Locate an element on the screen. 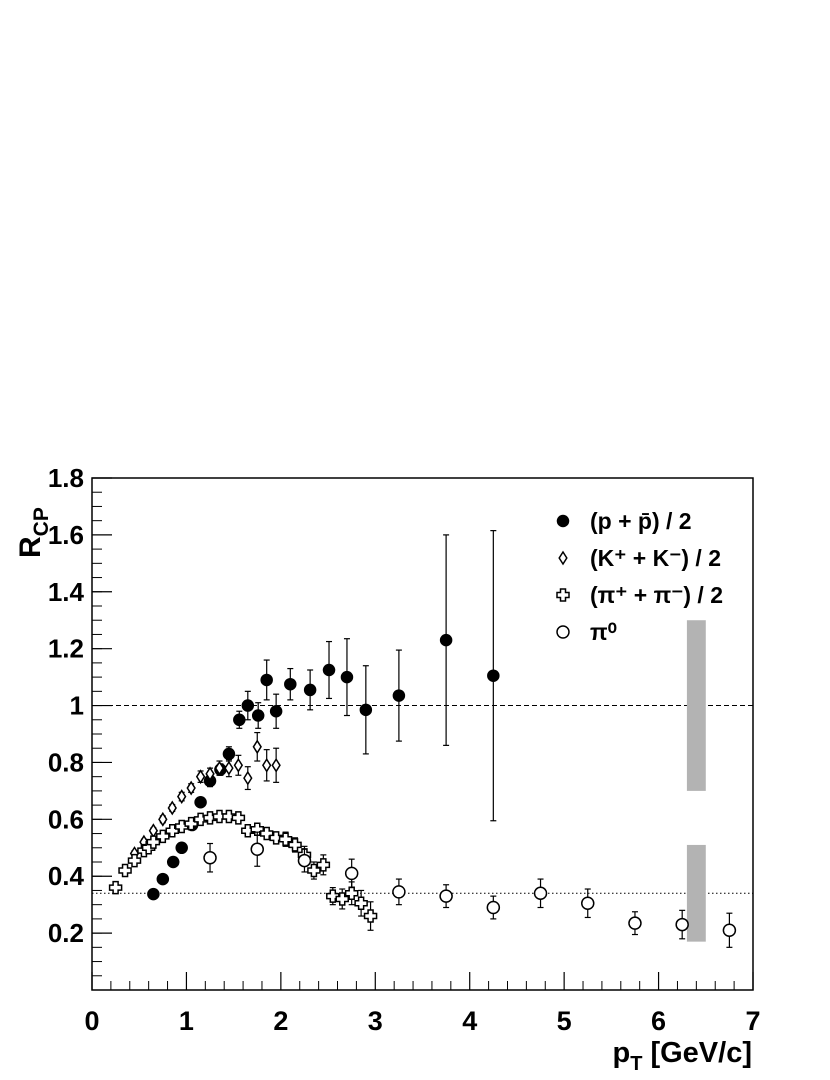 The width and height of the screenshot is (830, 1080). legend-label: (p + p̄) / 2 is located at coordinates (641, 521).